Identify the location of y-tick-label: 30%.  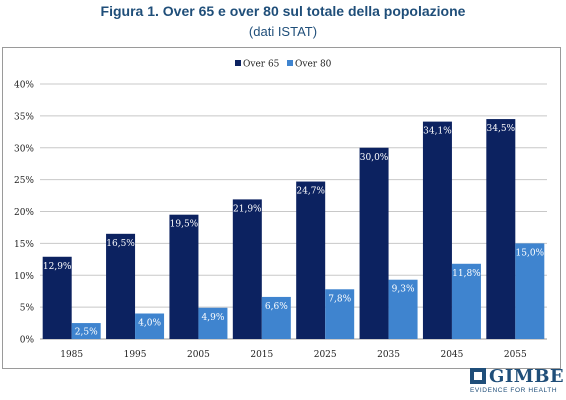
(24, 149).